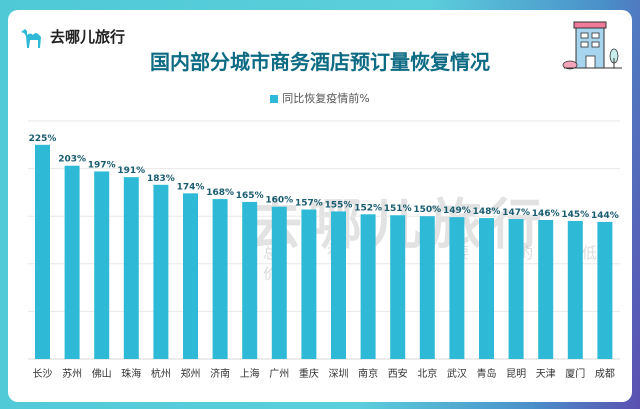 The image size is (640, 409). Describe the element at coordinates (72, 373) in the screenshot. I see `x-tick-label: 苏州` at that location.